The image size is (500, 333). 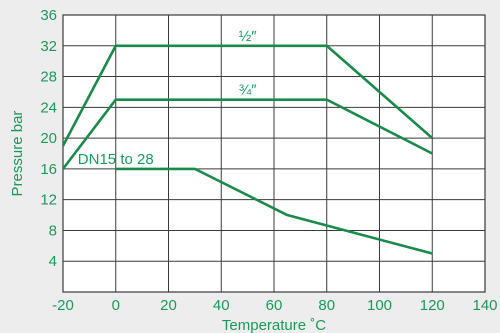 I want to click on x-axis-title: Temperature ˚C, so click(x=274, y=325).